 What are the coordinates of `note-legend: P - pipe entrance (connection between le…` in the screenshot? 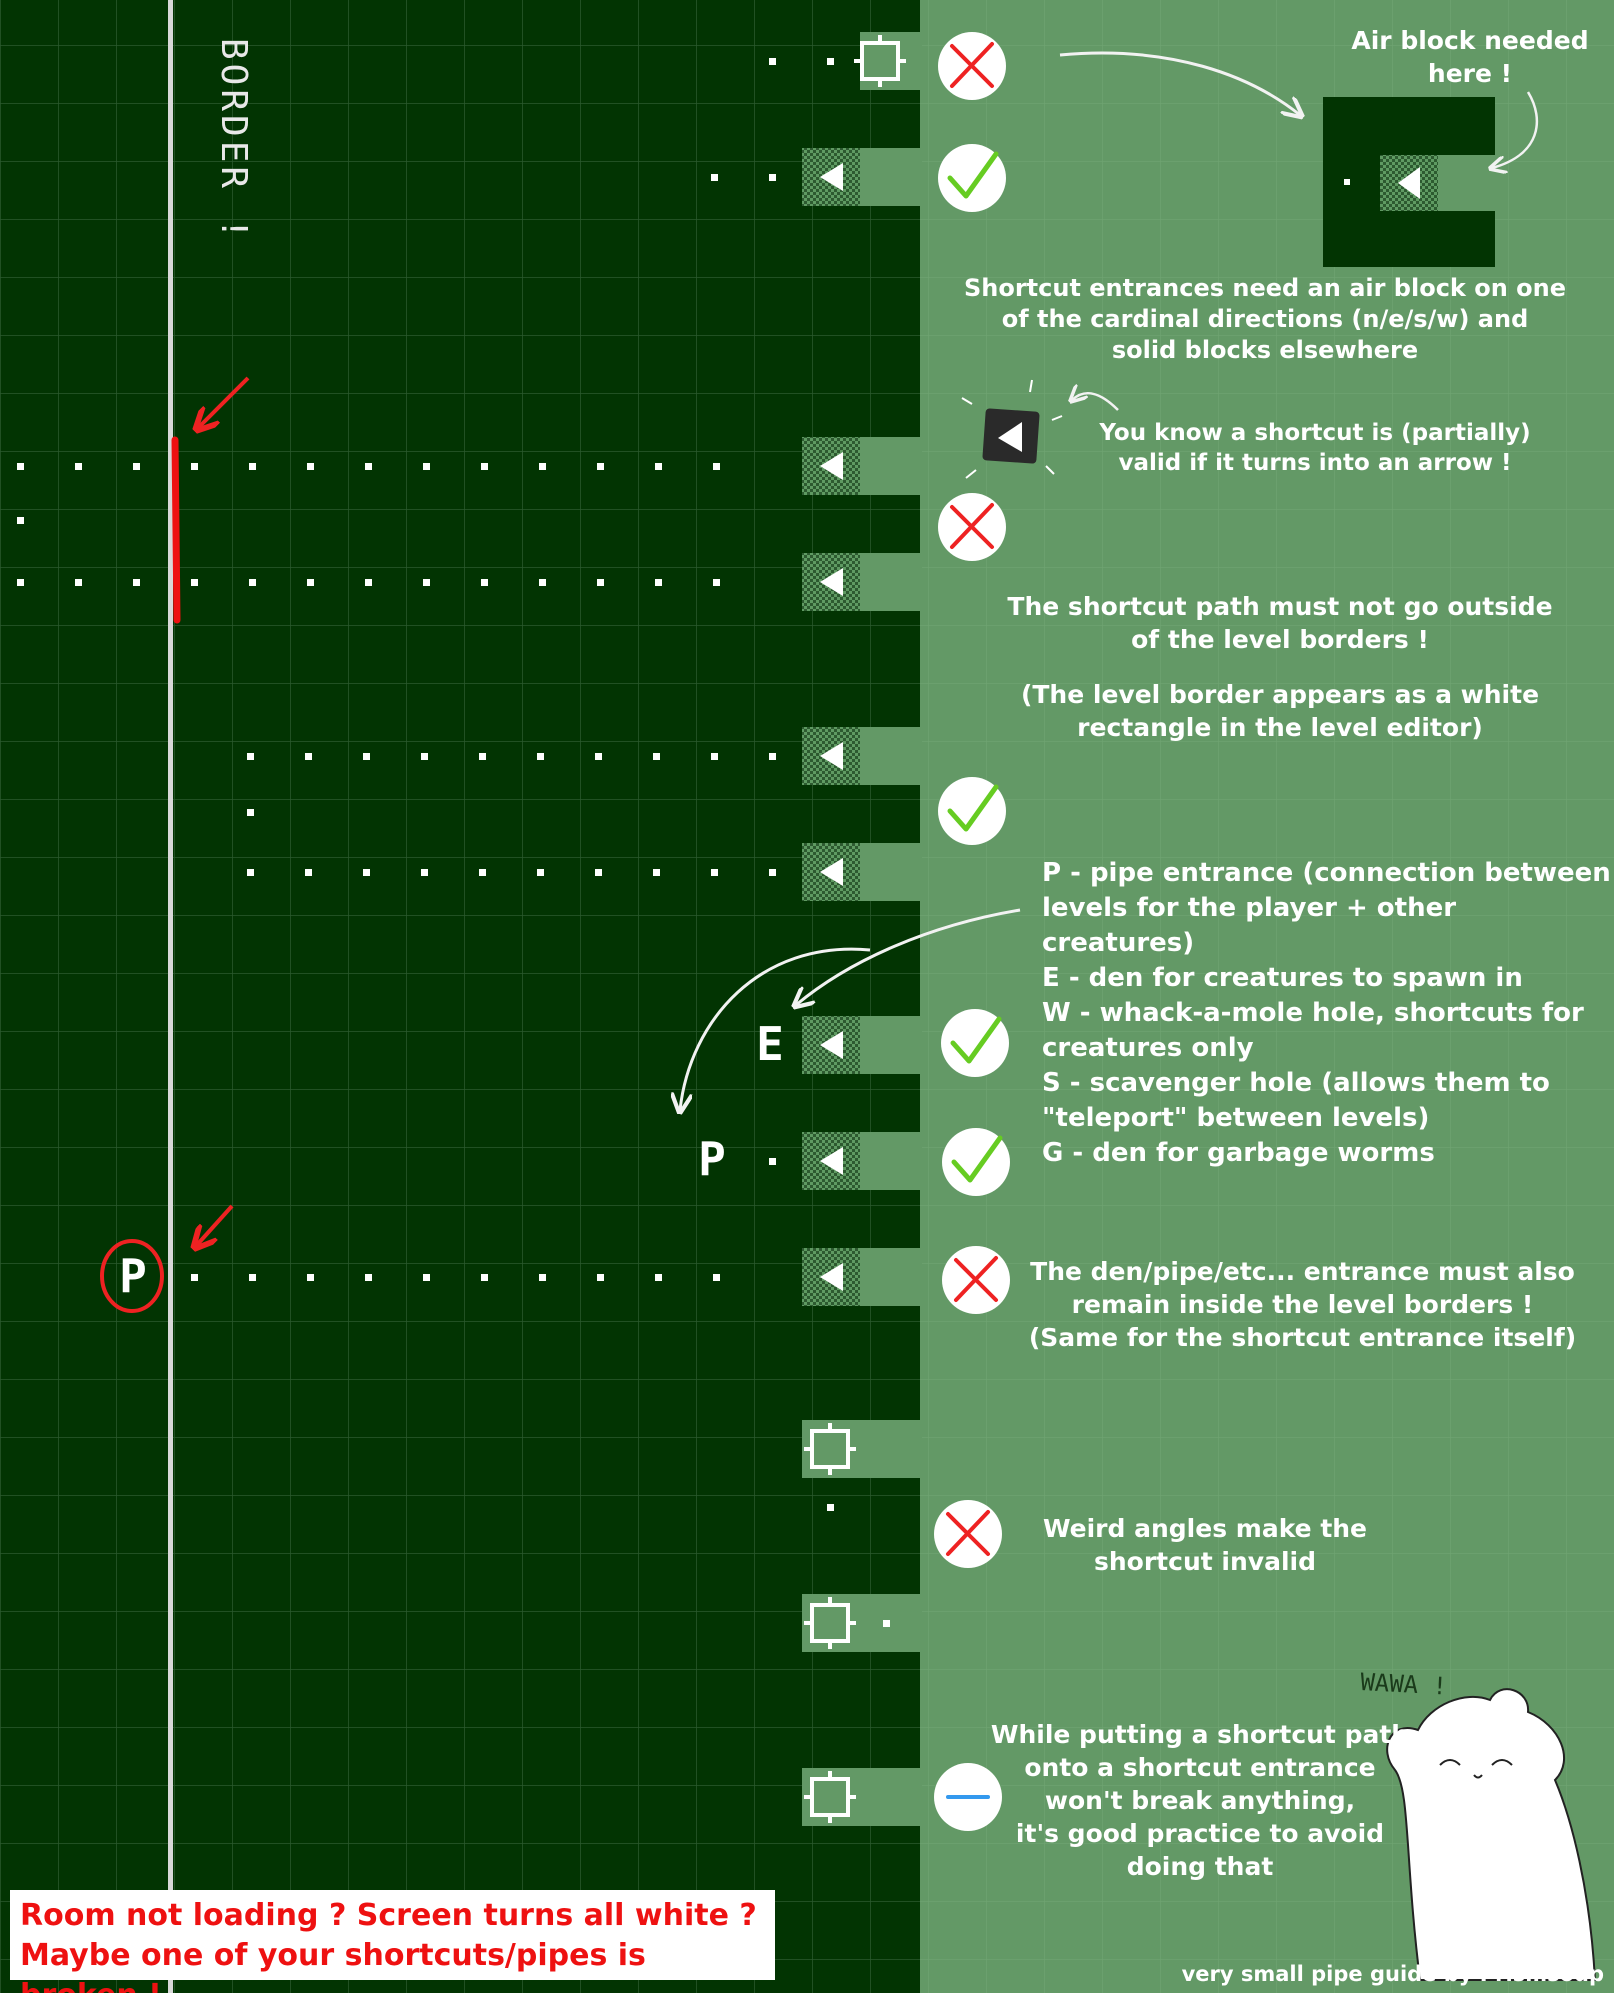 It's located at (1326, 1013).